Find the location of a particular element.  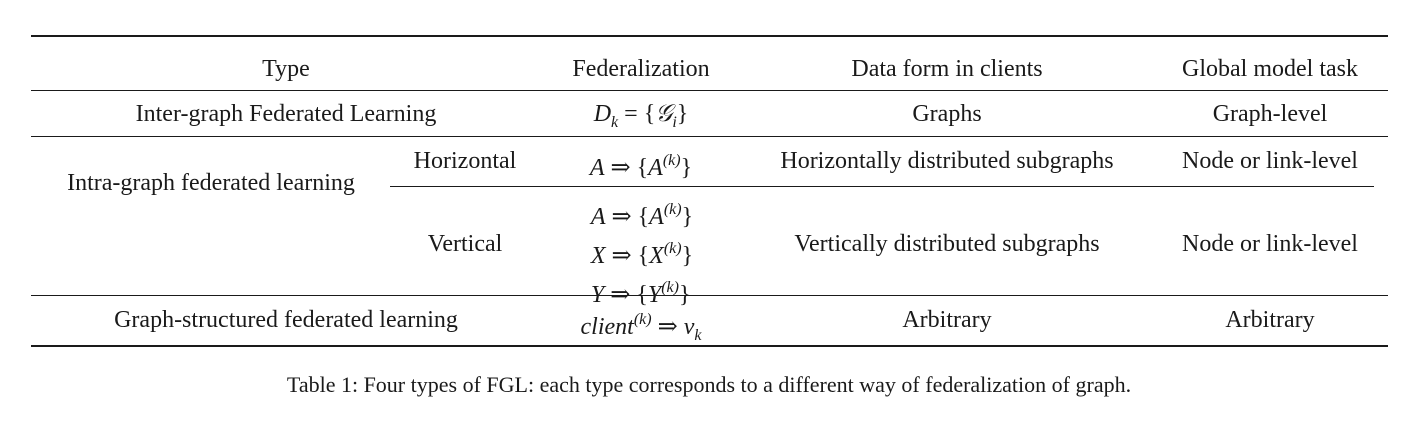

top-rule is located at coordinates (709, 36).